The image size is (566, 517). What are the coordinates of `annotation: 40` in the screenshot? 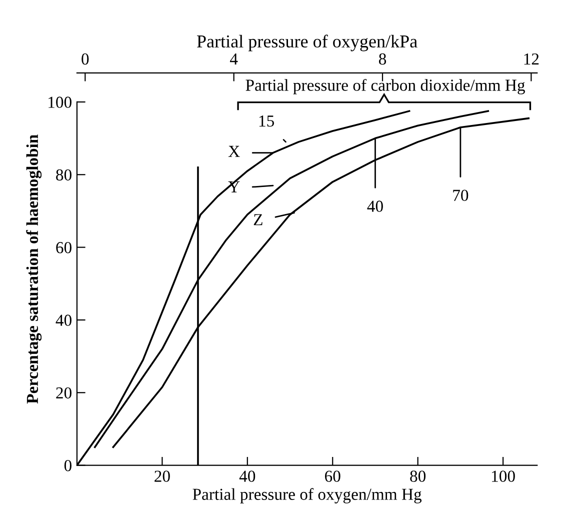 It's located at (375, 206).